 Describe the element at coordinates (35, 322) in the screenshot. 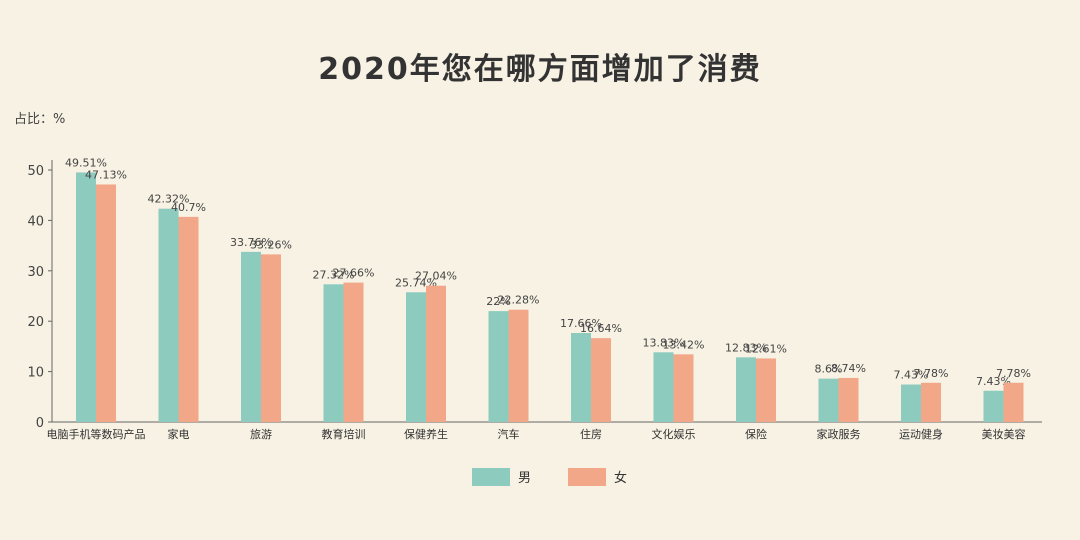

I see `y-tick-label: 20` at that location.